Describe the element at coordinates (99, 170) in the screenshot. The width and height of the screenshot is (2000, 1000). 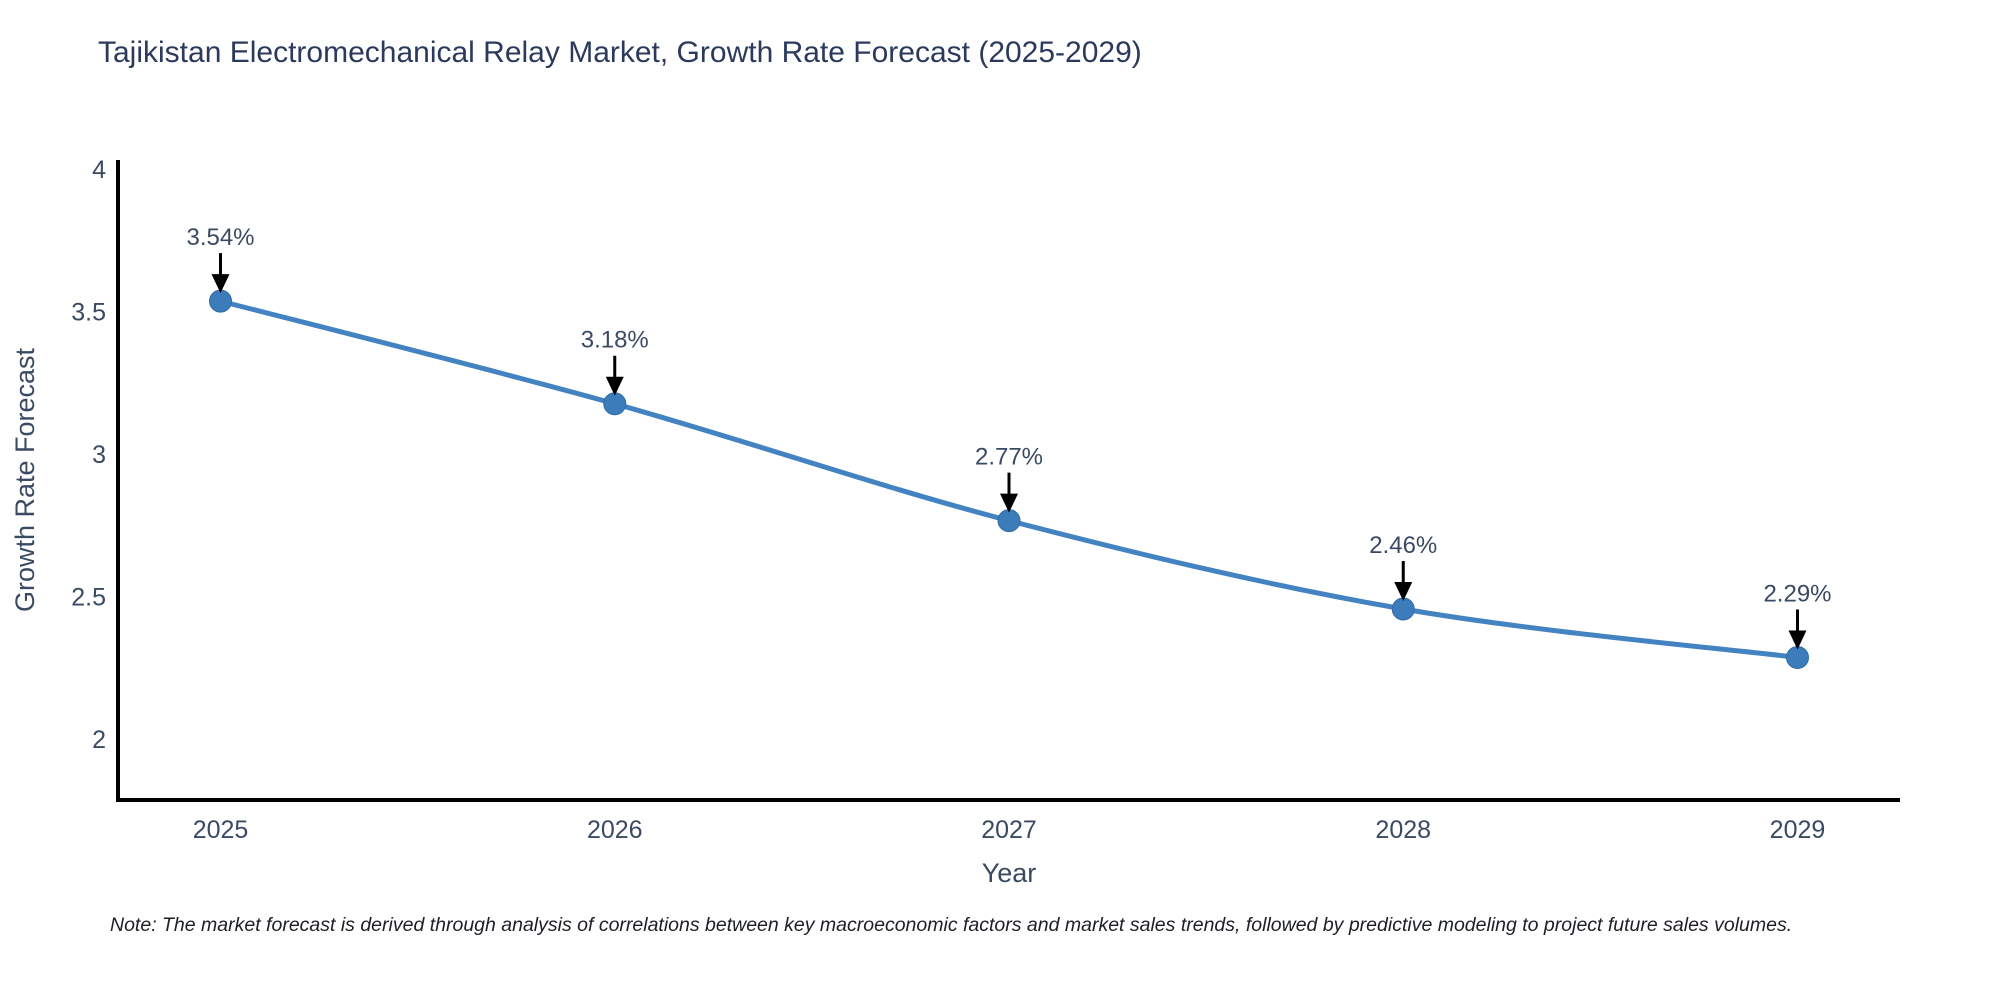
I see `y-tick-label: 4` at that location.